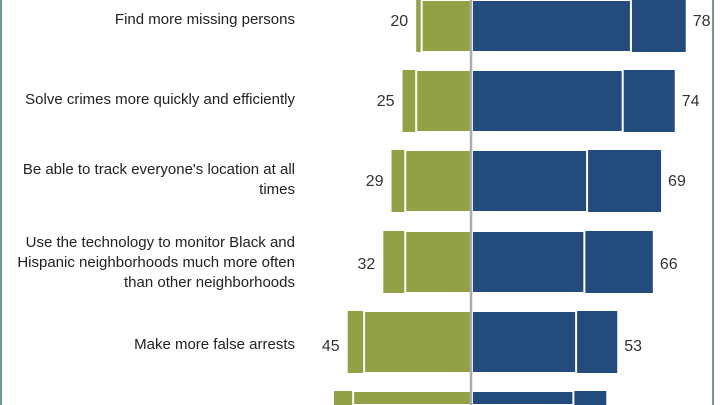 This screenshot has width=720, height=405. What do you see at coordinates (375, 181) in the screenshot?
I see `value-label-left: 29` at bounding box center [375, 181].